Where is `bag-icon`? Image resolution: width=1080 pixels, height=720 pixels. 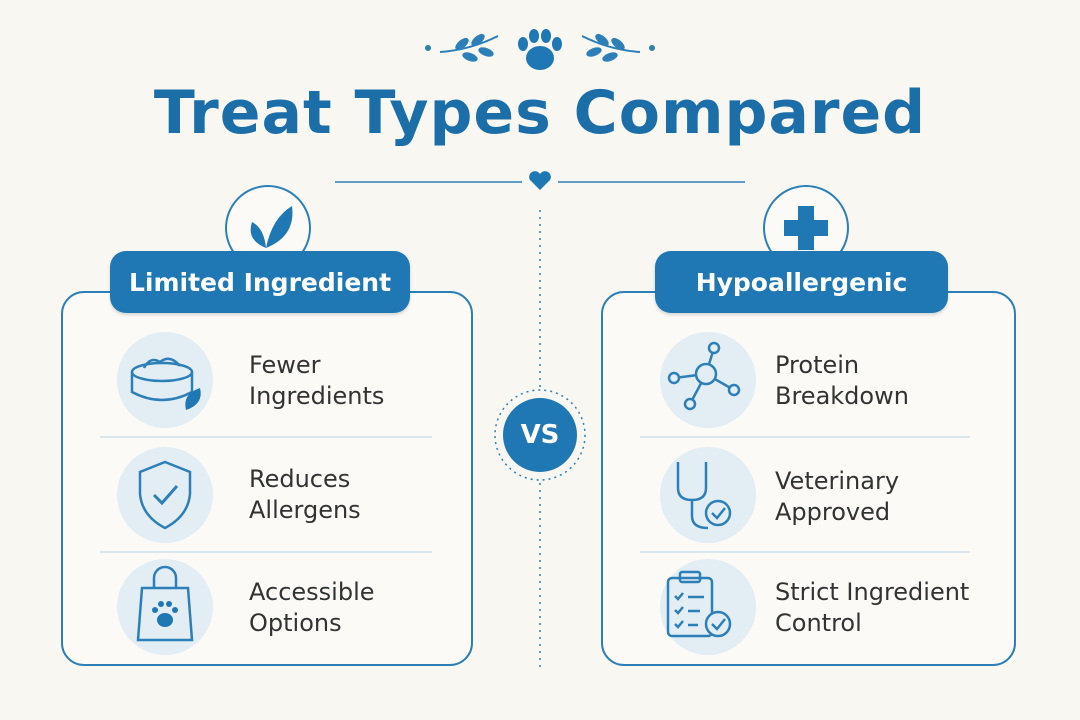
bag-icon is located at coordinates (165, 603).